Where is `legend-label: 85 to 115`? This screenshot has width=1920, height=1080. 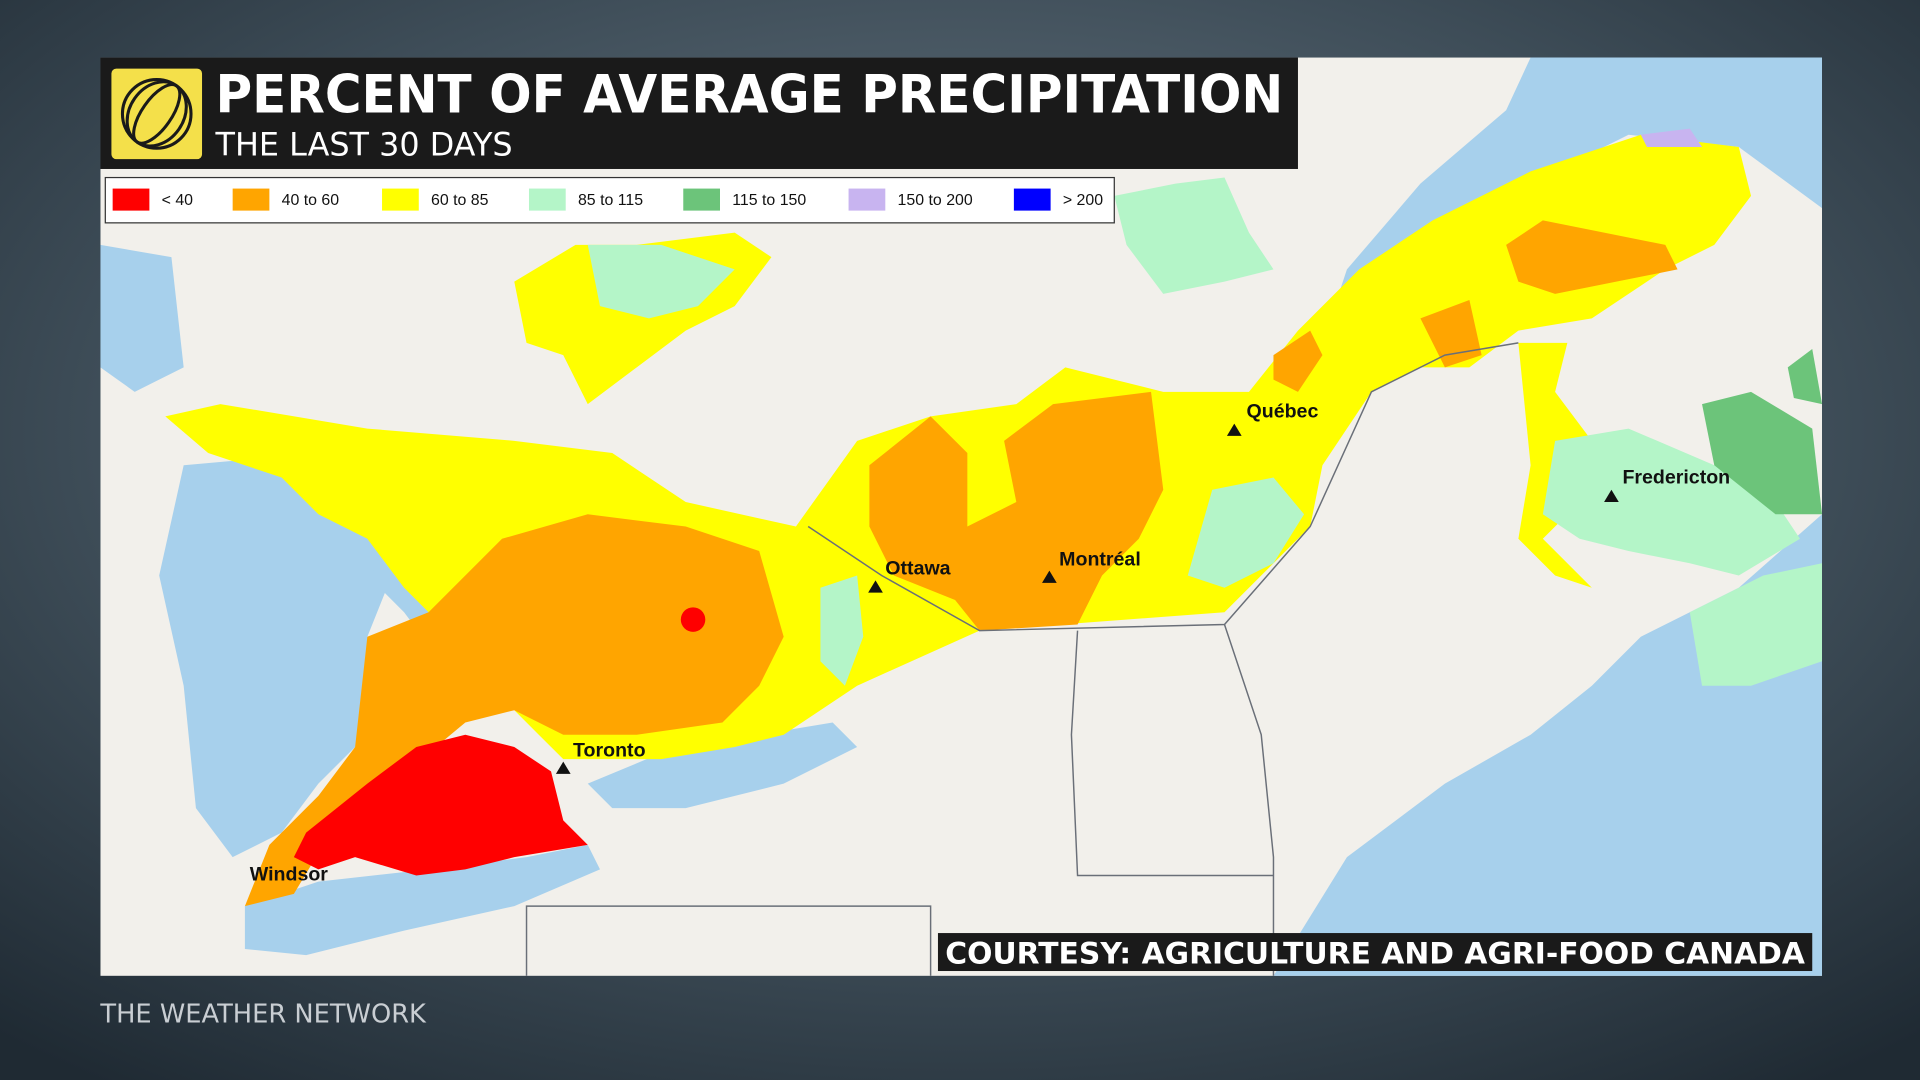
legend-label: 85 to 115 is located at coordinates (610, 200).